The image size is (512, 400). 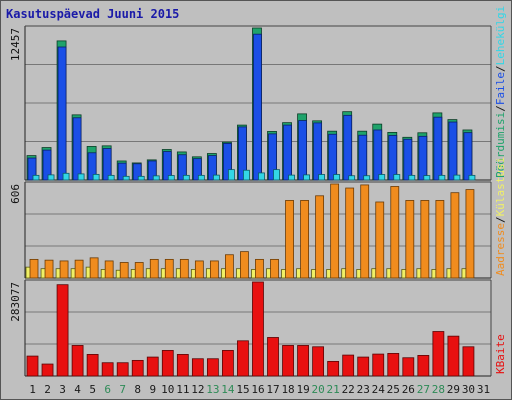 What do you see at coordinates (500, 219) in the screenshot?
I see `legend-middle-item: /` at bounding box center [500, 219].